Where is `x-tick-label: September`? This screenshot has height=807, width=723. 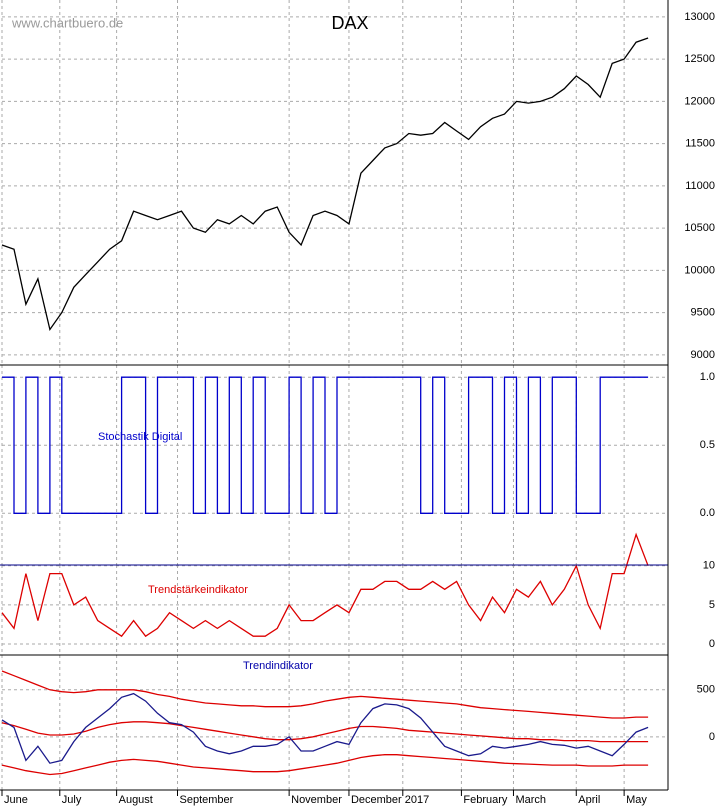 x-tick-label: September is located at coordinates (207, 800).